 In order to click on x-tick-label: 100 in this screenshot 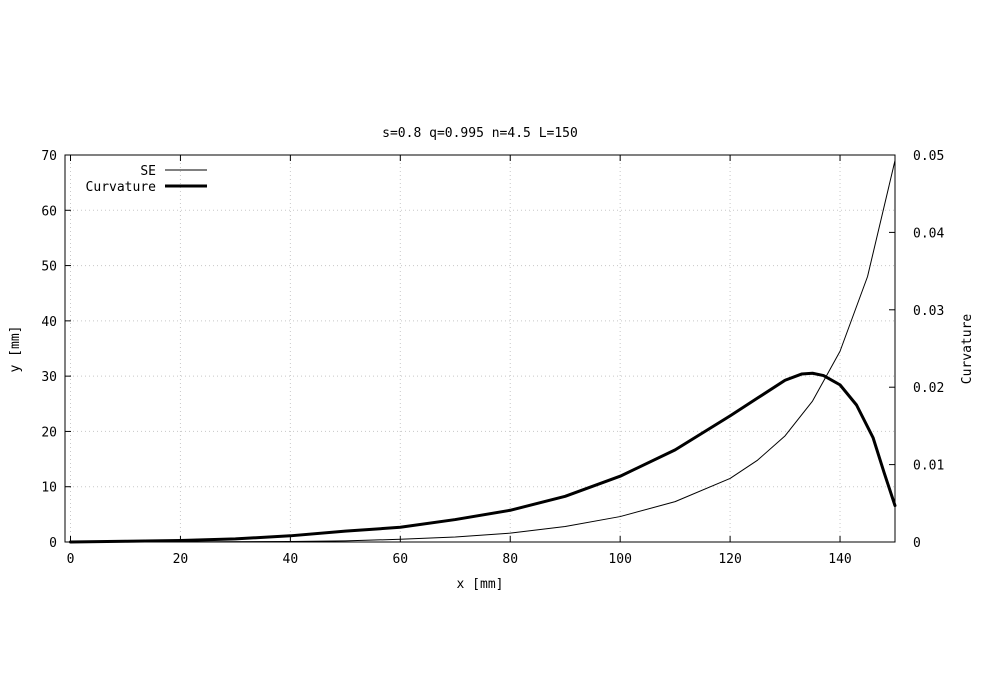, I will do `click(619, 559)`.